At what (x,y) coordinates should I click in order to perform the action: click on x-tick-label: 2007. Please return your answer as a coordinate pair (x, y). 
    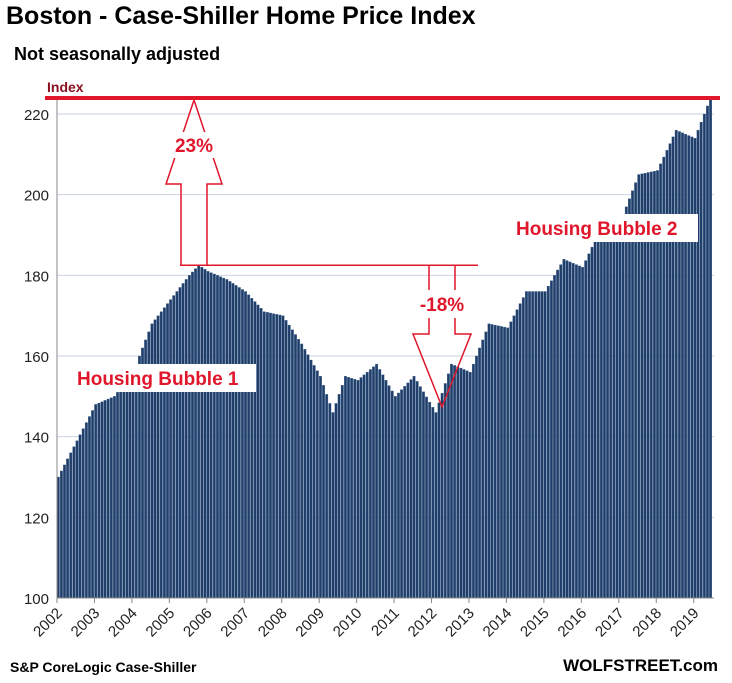
    Looking at the image, I should click on (235, 623).